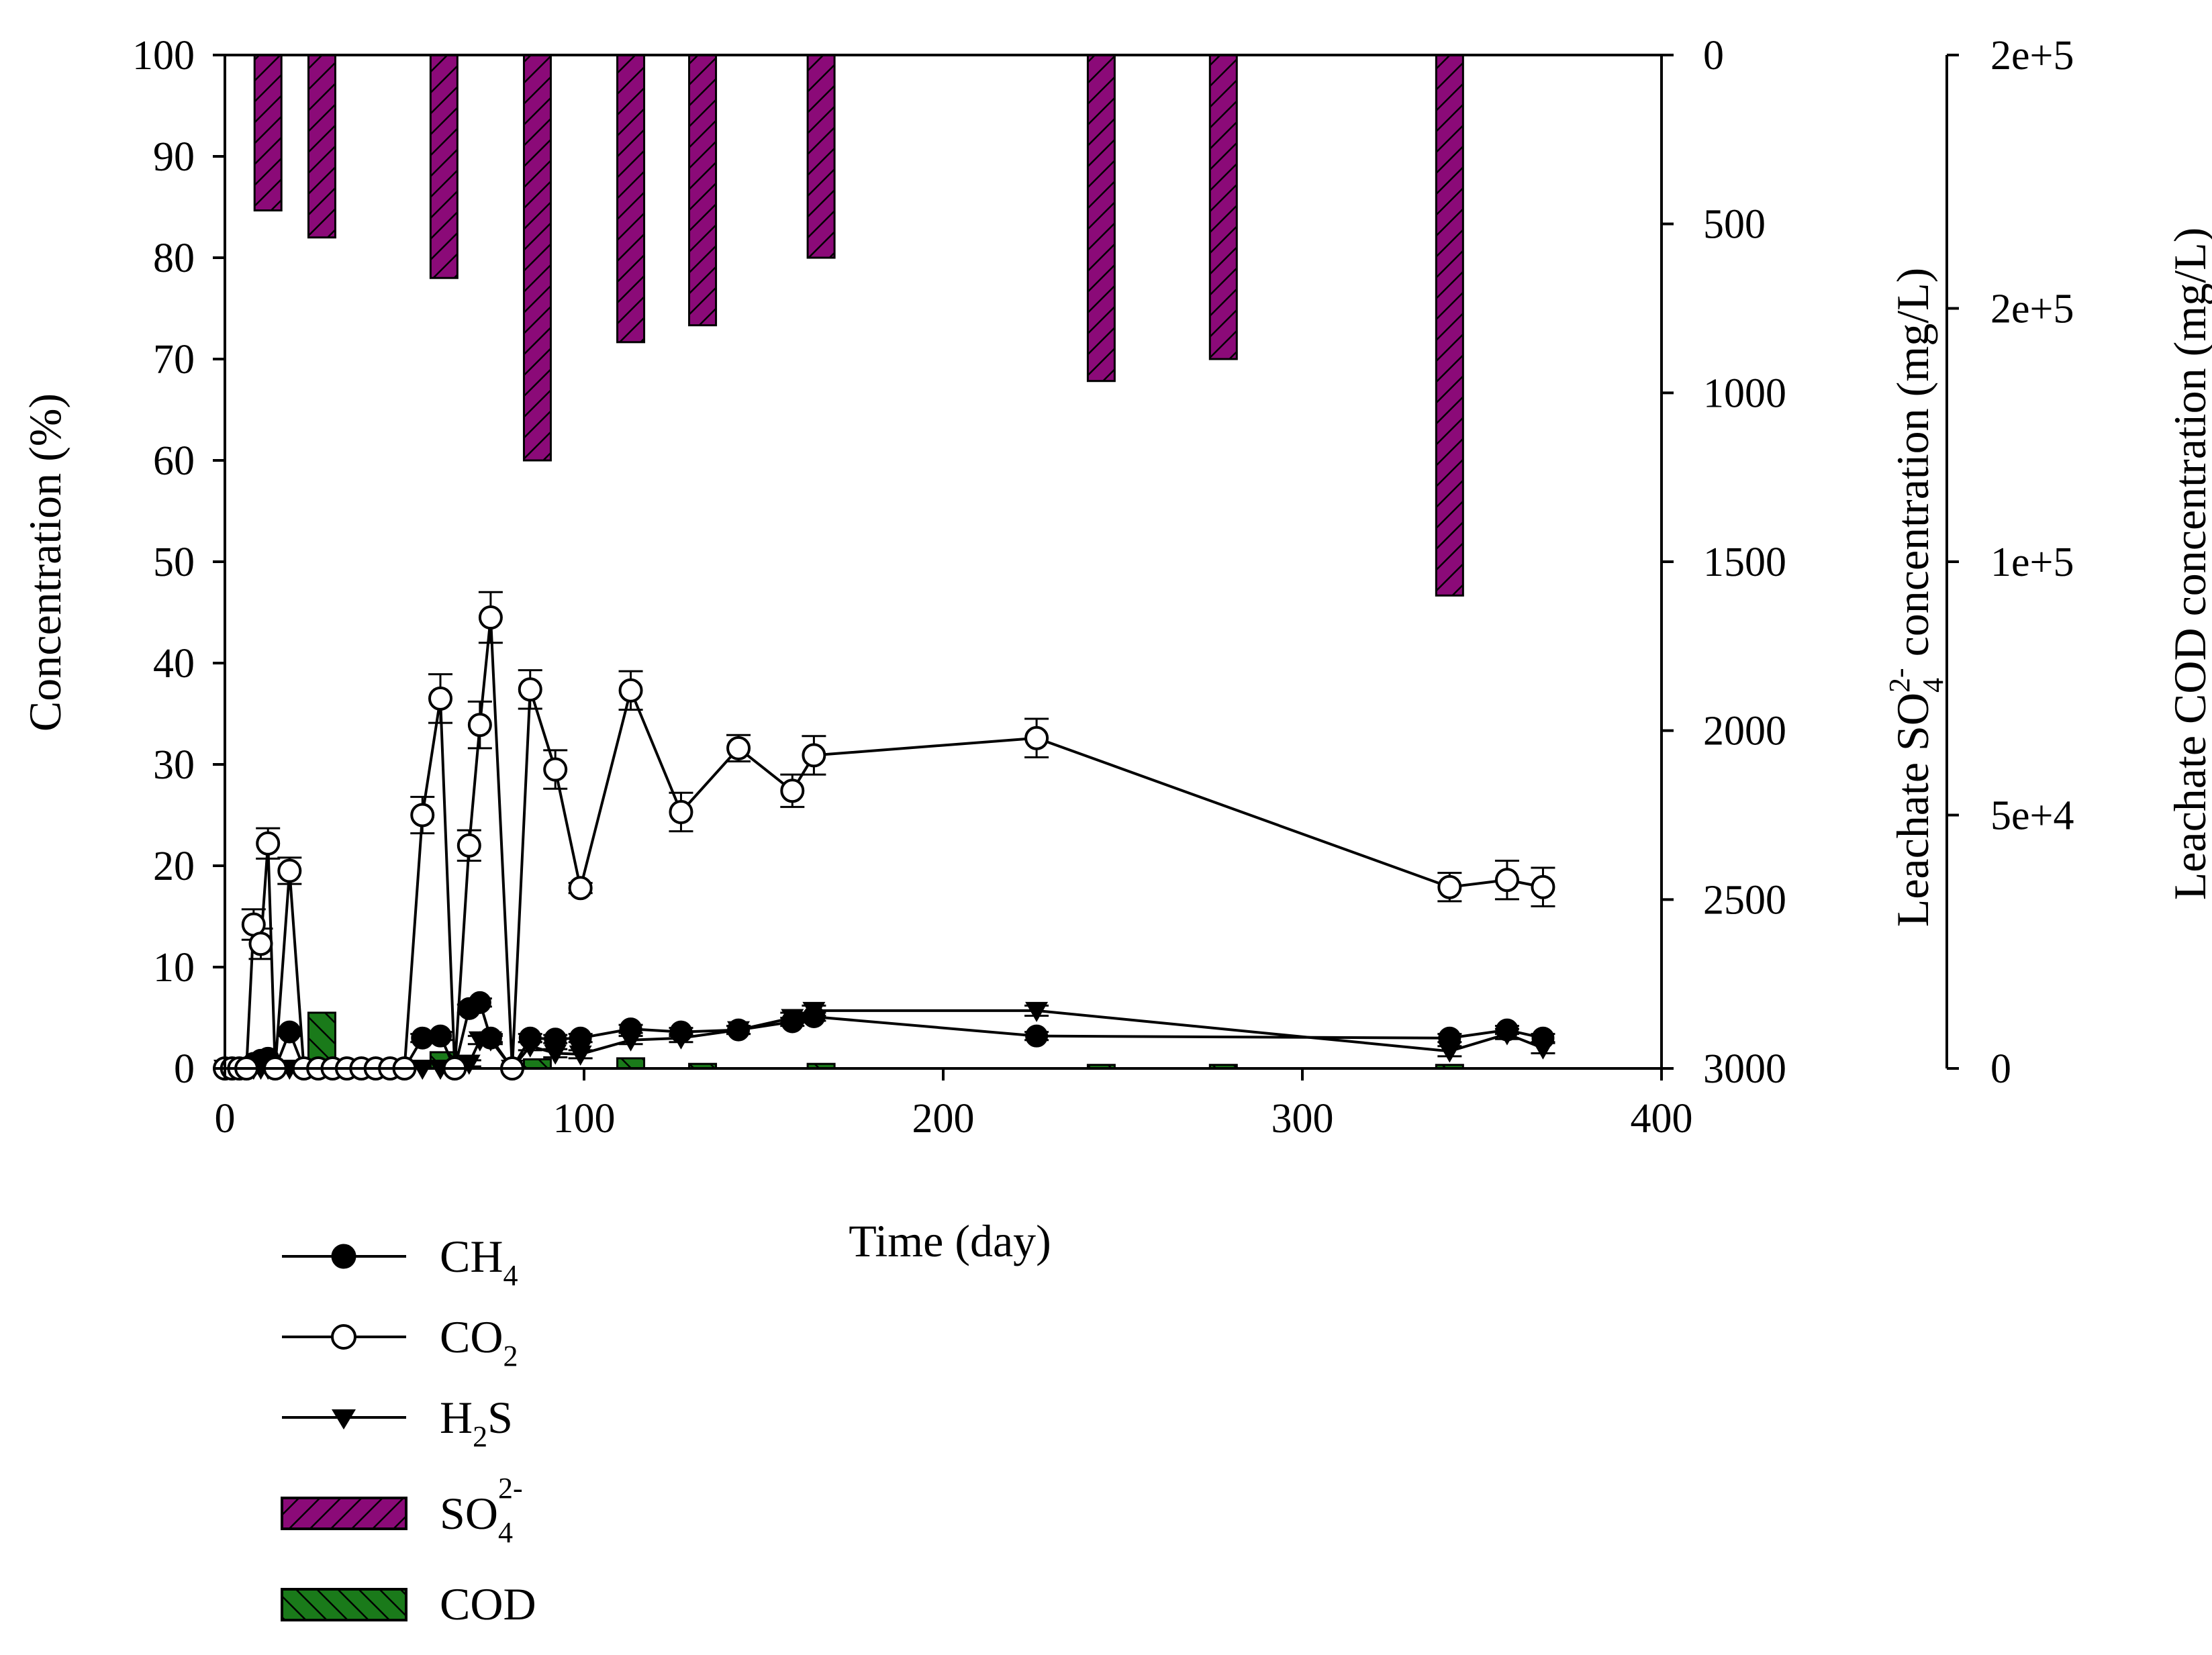 This screenshot has width=2212, height=1655. Describe the element at coordinates (1662, 1119) in the screenshot. I see `x-tick-label: 400` at that location.